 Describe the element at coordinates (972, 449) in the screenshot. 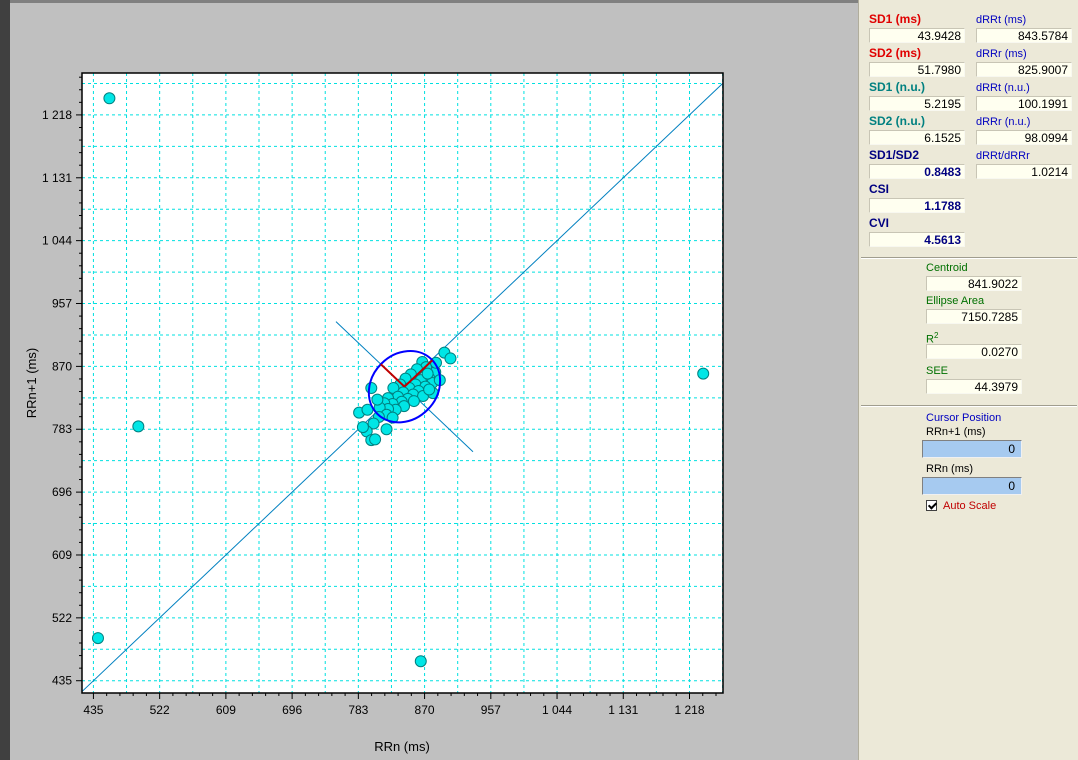

I see `cursor-rrn1-field: 0` at that location.